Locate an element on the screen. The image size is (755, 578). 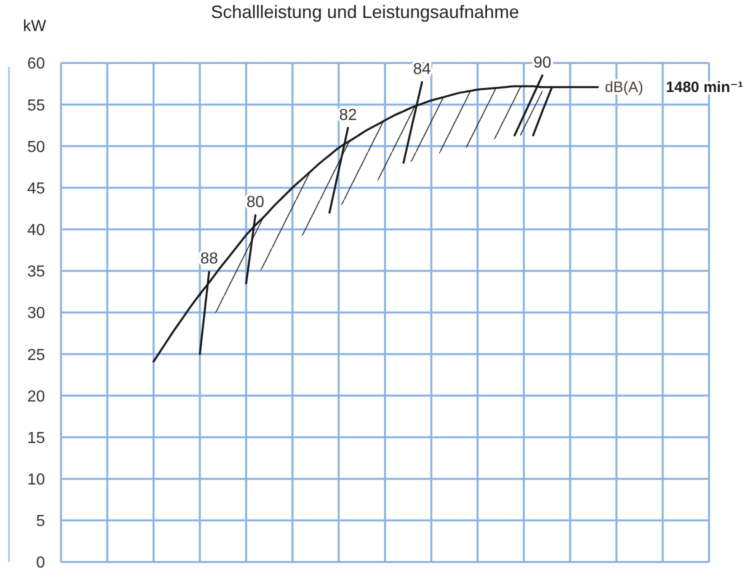
y-tick-label: 0 is located at coordinates (41, 563).